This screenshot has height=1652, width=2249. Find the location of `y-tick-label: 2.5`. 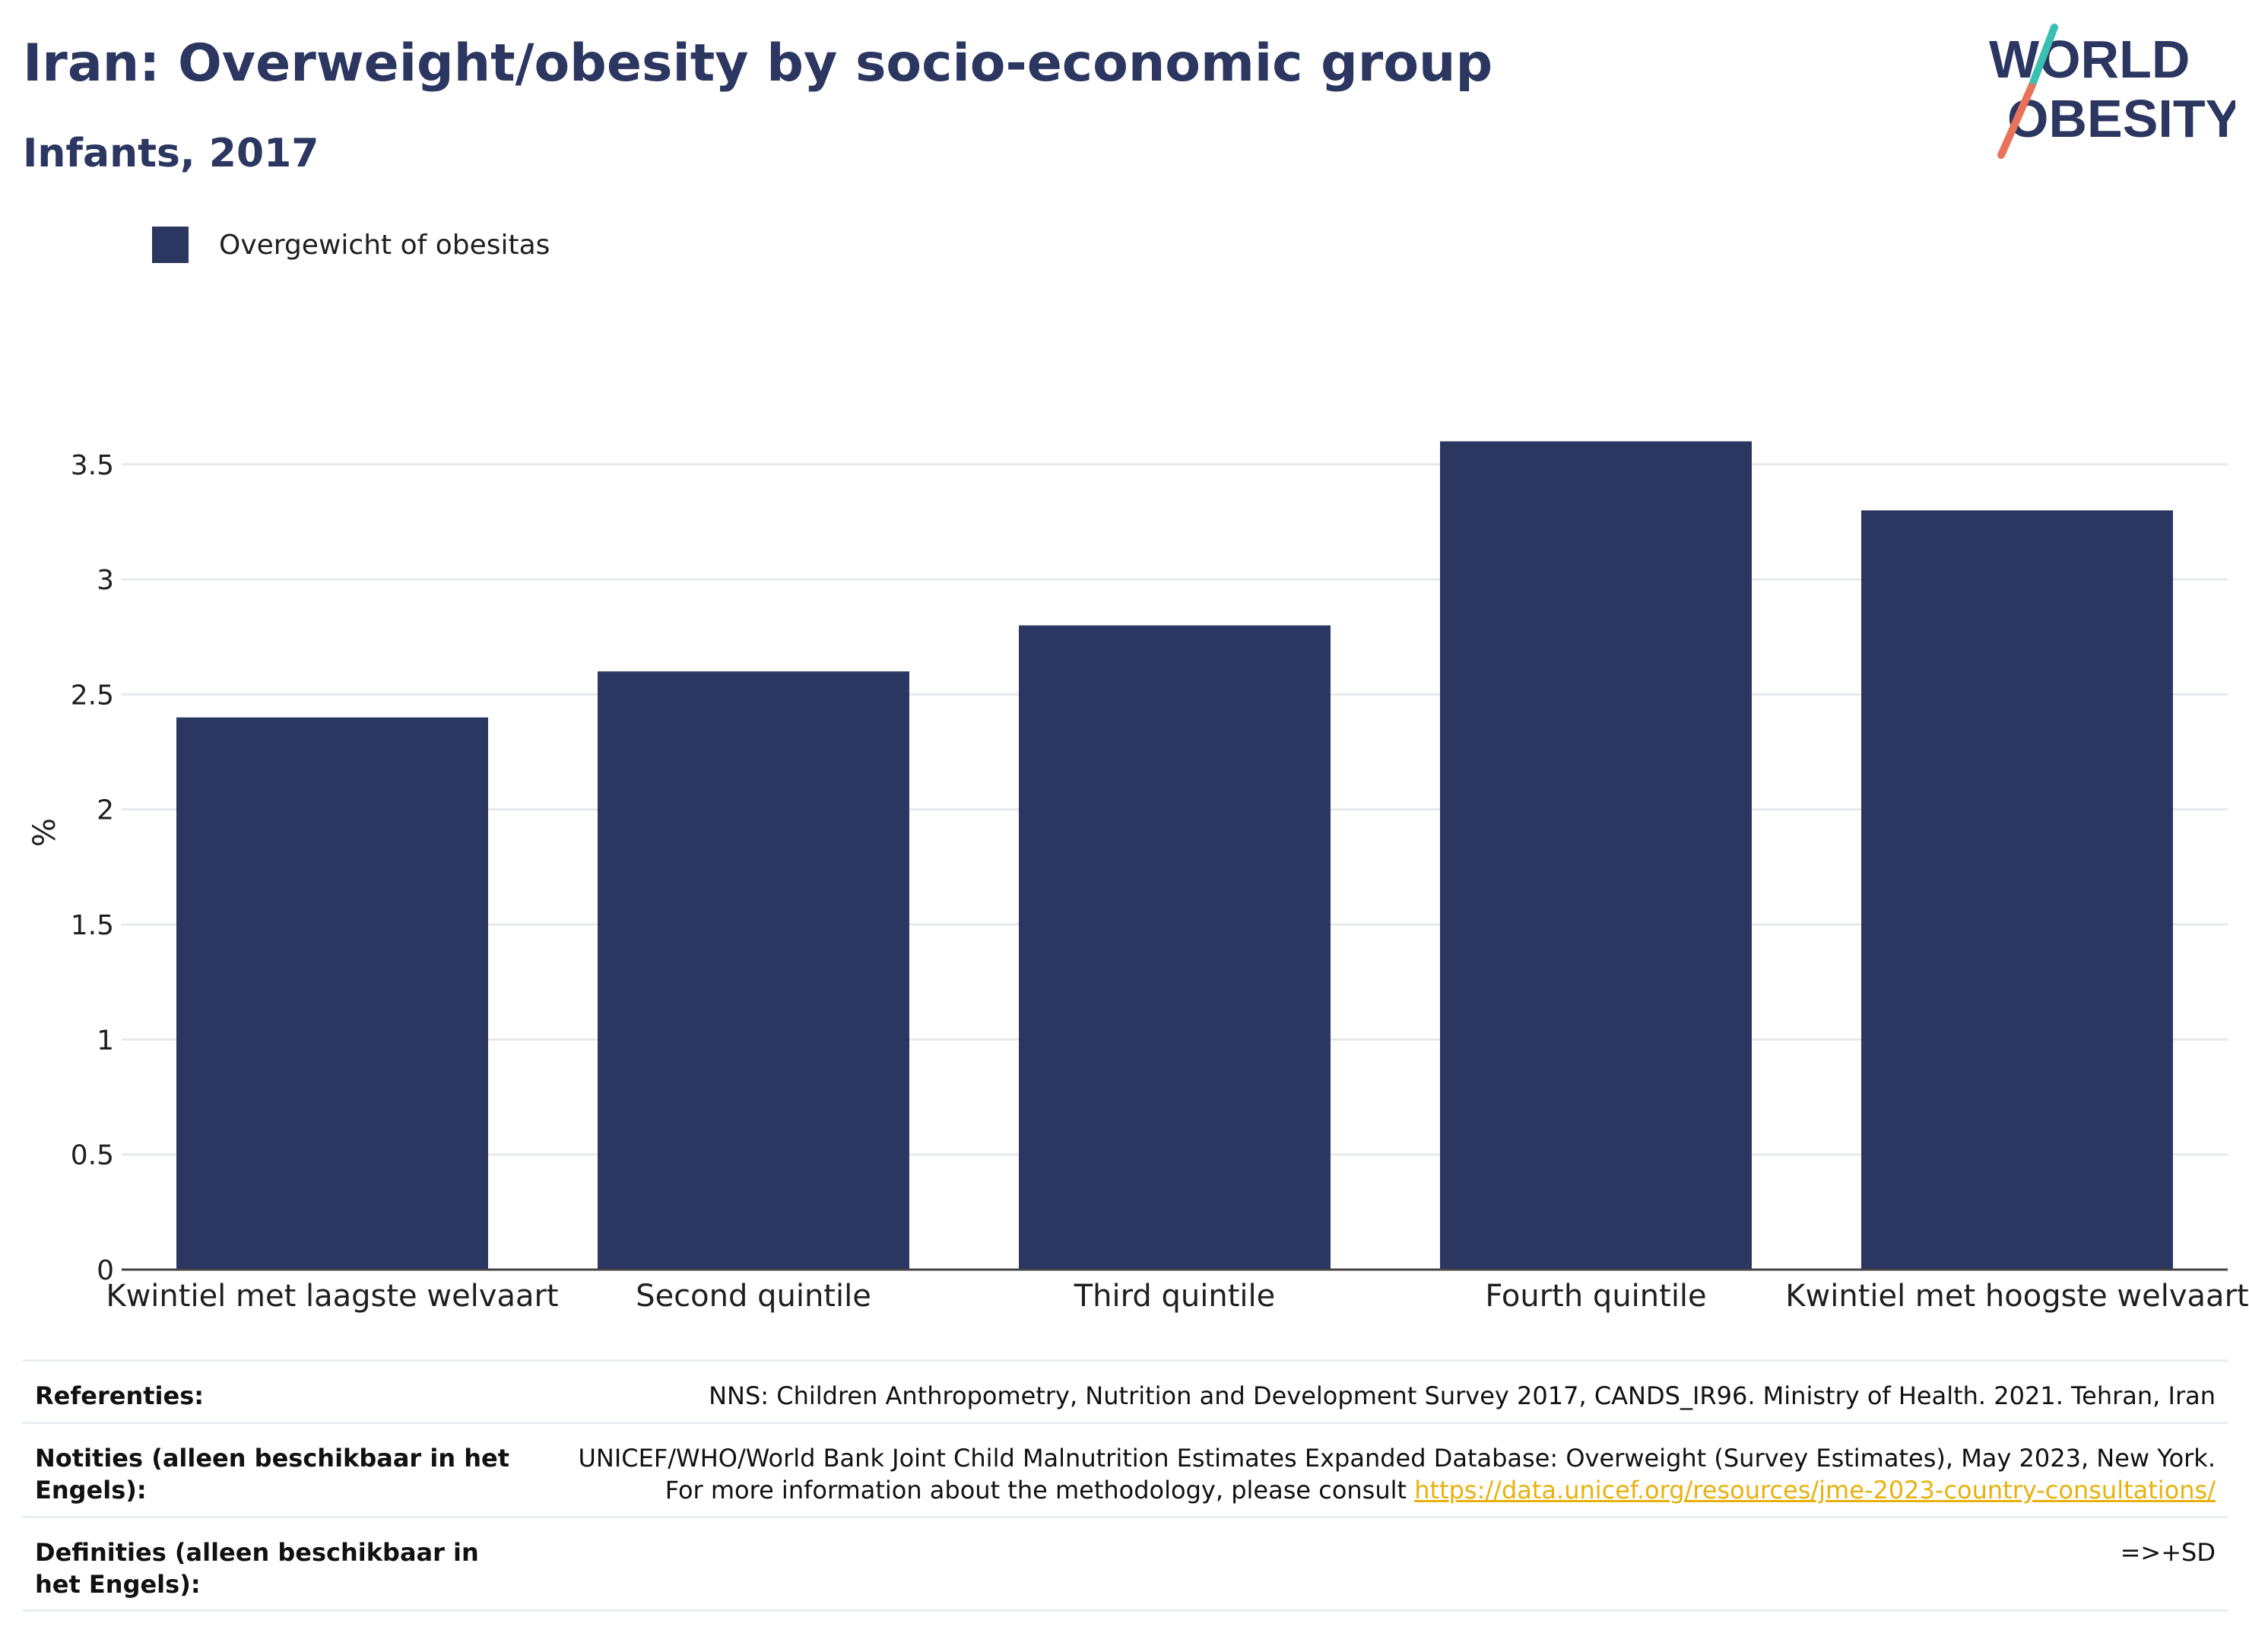

y-tick-label: 2.5 is located at coordinates (92, 695).